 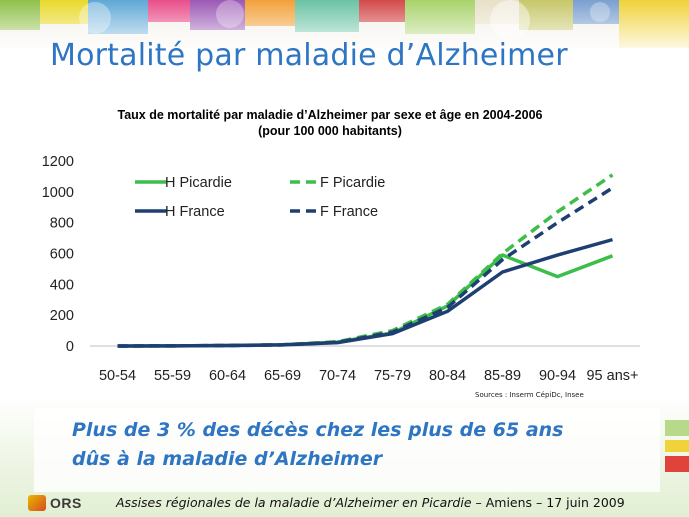 I want to click on conclusion-line-2: dûs à la maladie d’Alzheimer, so click(x=227, y=459).